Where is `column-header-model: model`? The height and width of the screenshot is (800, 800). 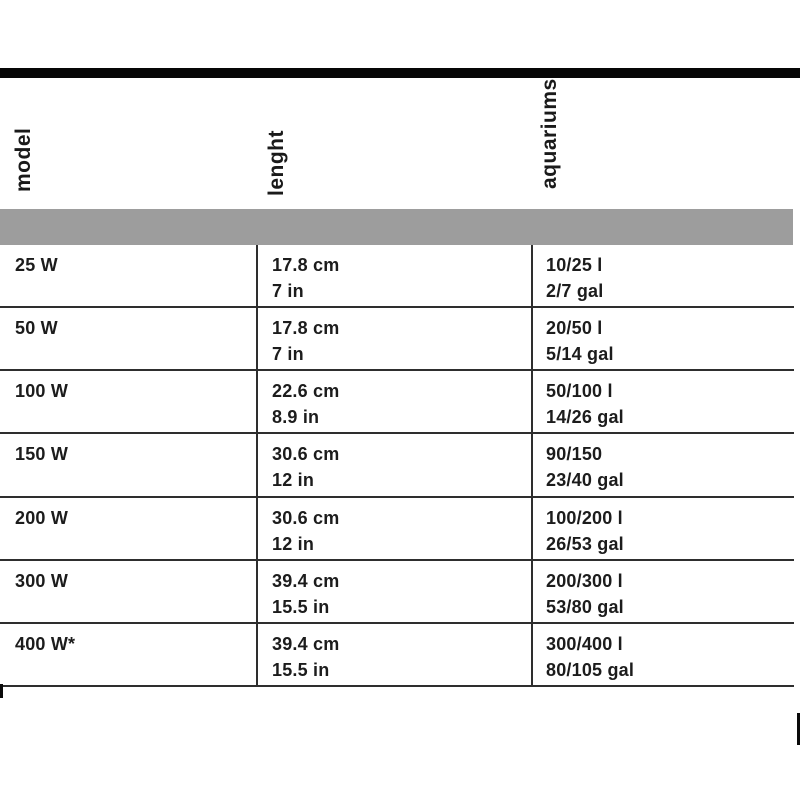 column-header-model: model is located at coordinates (23, 159).